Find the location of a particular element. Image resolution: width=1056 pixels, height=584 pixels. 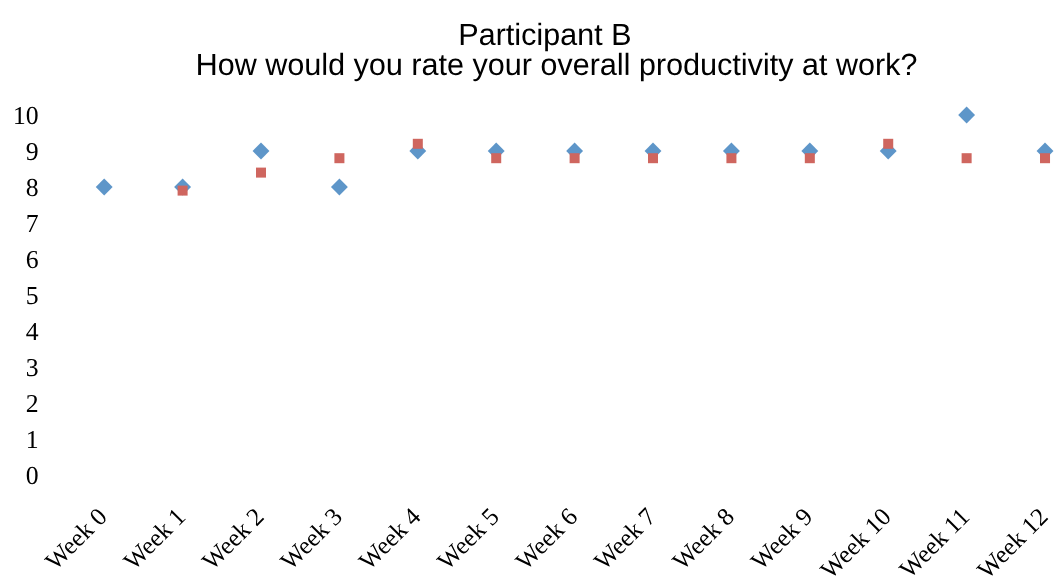

y-tick-label: 10 is located at coordinates (26, 115).